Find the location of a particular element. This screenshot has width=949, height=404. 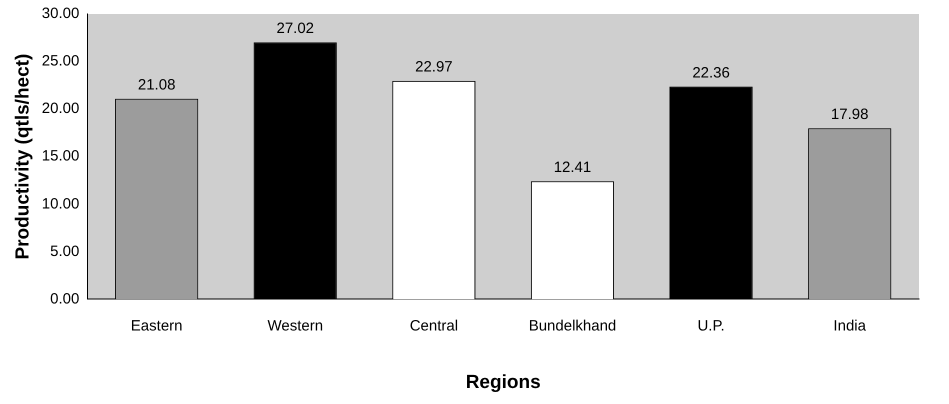

x-tick-label: Eastern is located at coordinates (156, 325).